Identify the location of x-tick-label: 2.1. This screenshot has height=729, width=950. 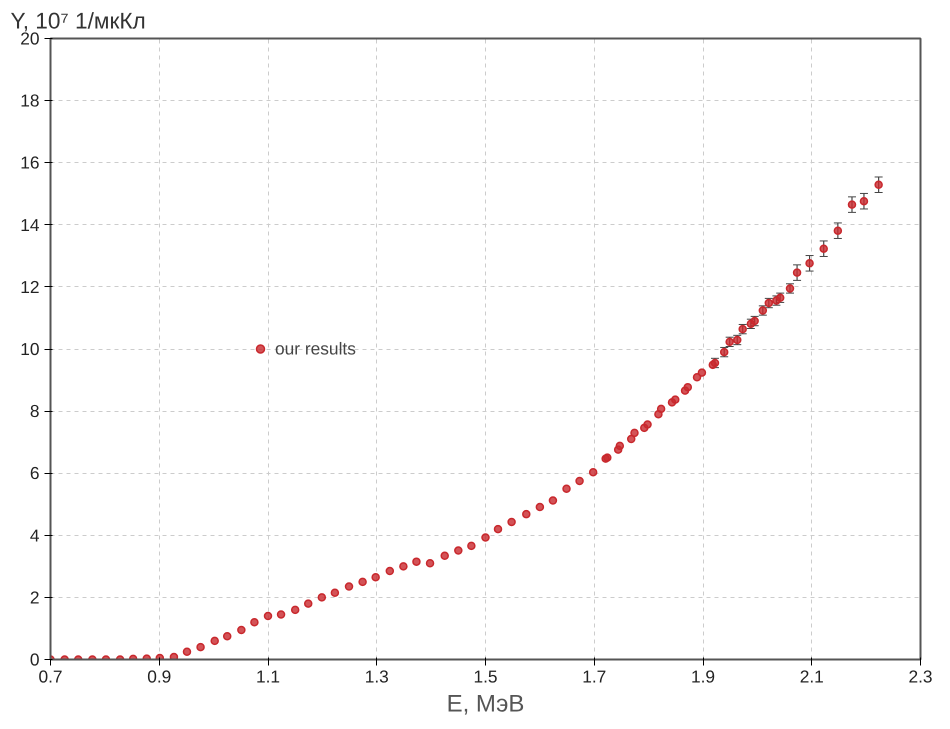
(812, 676).